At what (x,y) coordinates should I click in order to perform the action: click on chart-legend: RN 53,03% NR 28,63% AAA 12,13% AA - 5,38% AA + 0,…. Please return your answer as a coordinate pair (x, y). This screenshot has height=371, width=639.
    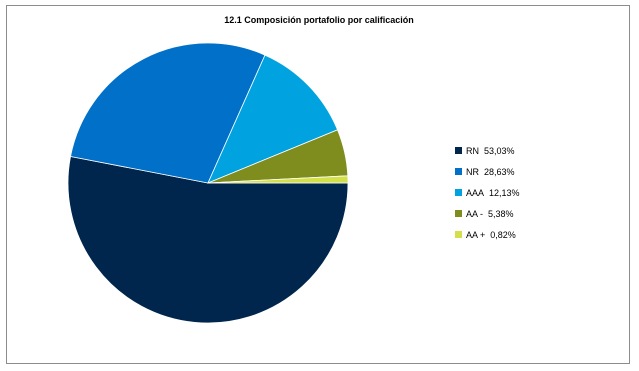
    Looking at the image, I should click on (515, 192).